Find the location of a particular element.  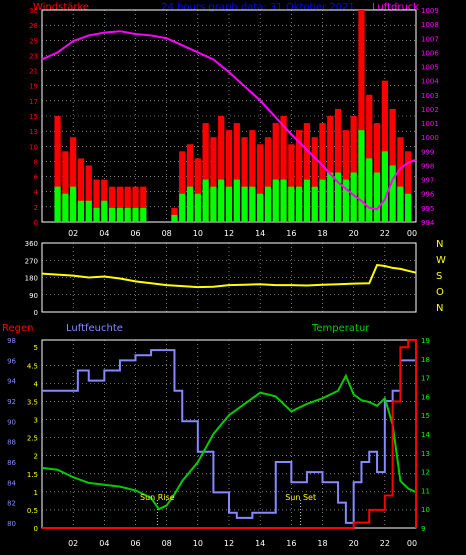

rain-tick-label: 3 is located at coordinates (36, 421).